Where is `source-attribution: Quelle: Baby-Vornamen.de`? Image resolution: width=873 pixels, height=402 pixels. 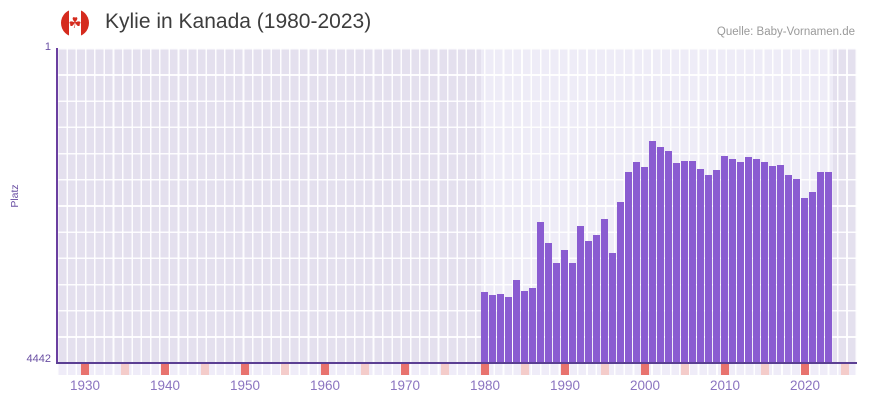
source-attribution: Quelle: Baby-Vornamen.de is located at coordinates (785, 32).